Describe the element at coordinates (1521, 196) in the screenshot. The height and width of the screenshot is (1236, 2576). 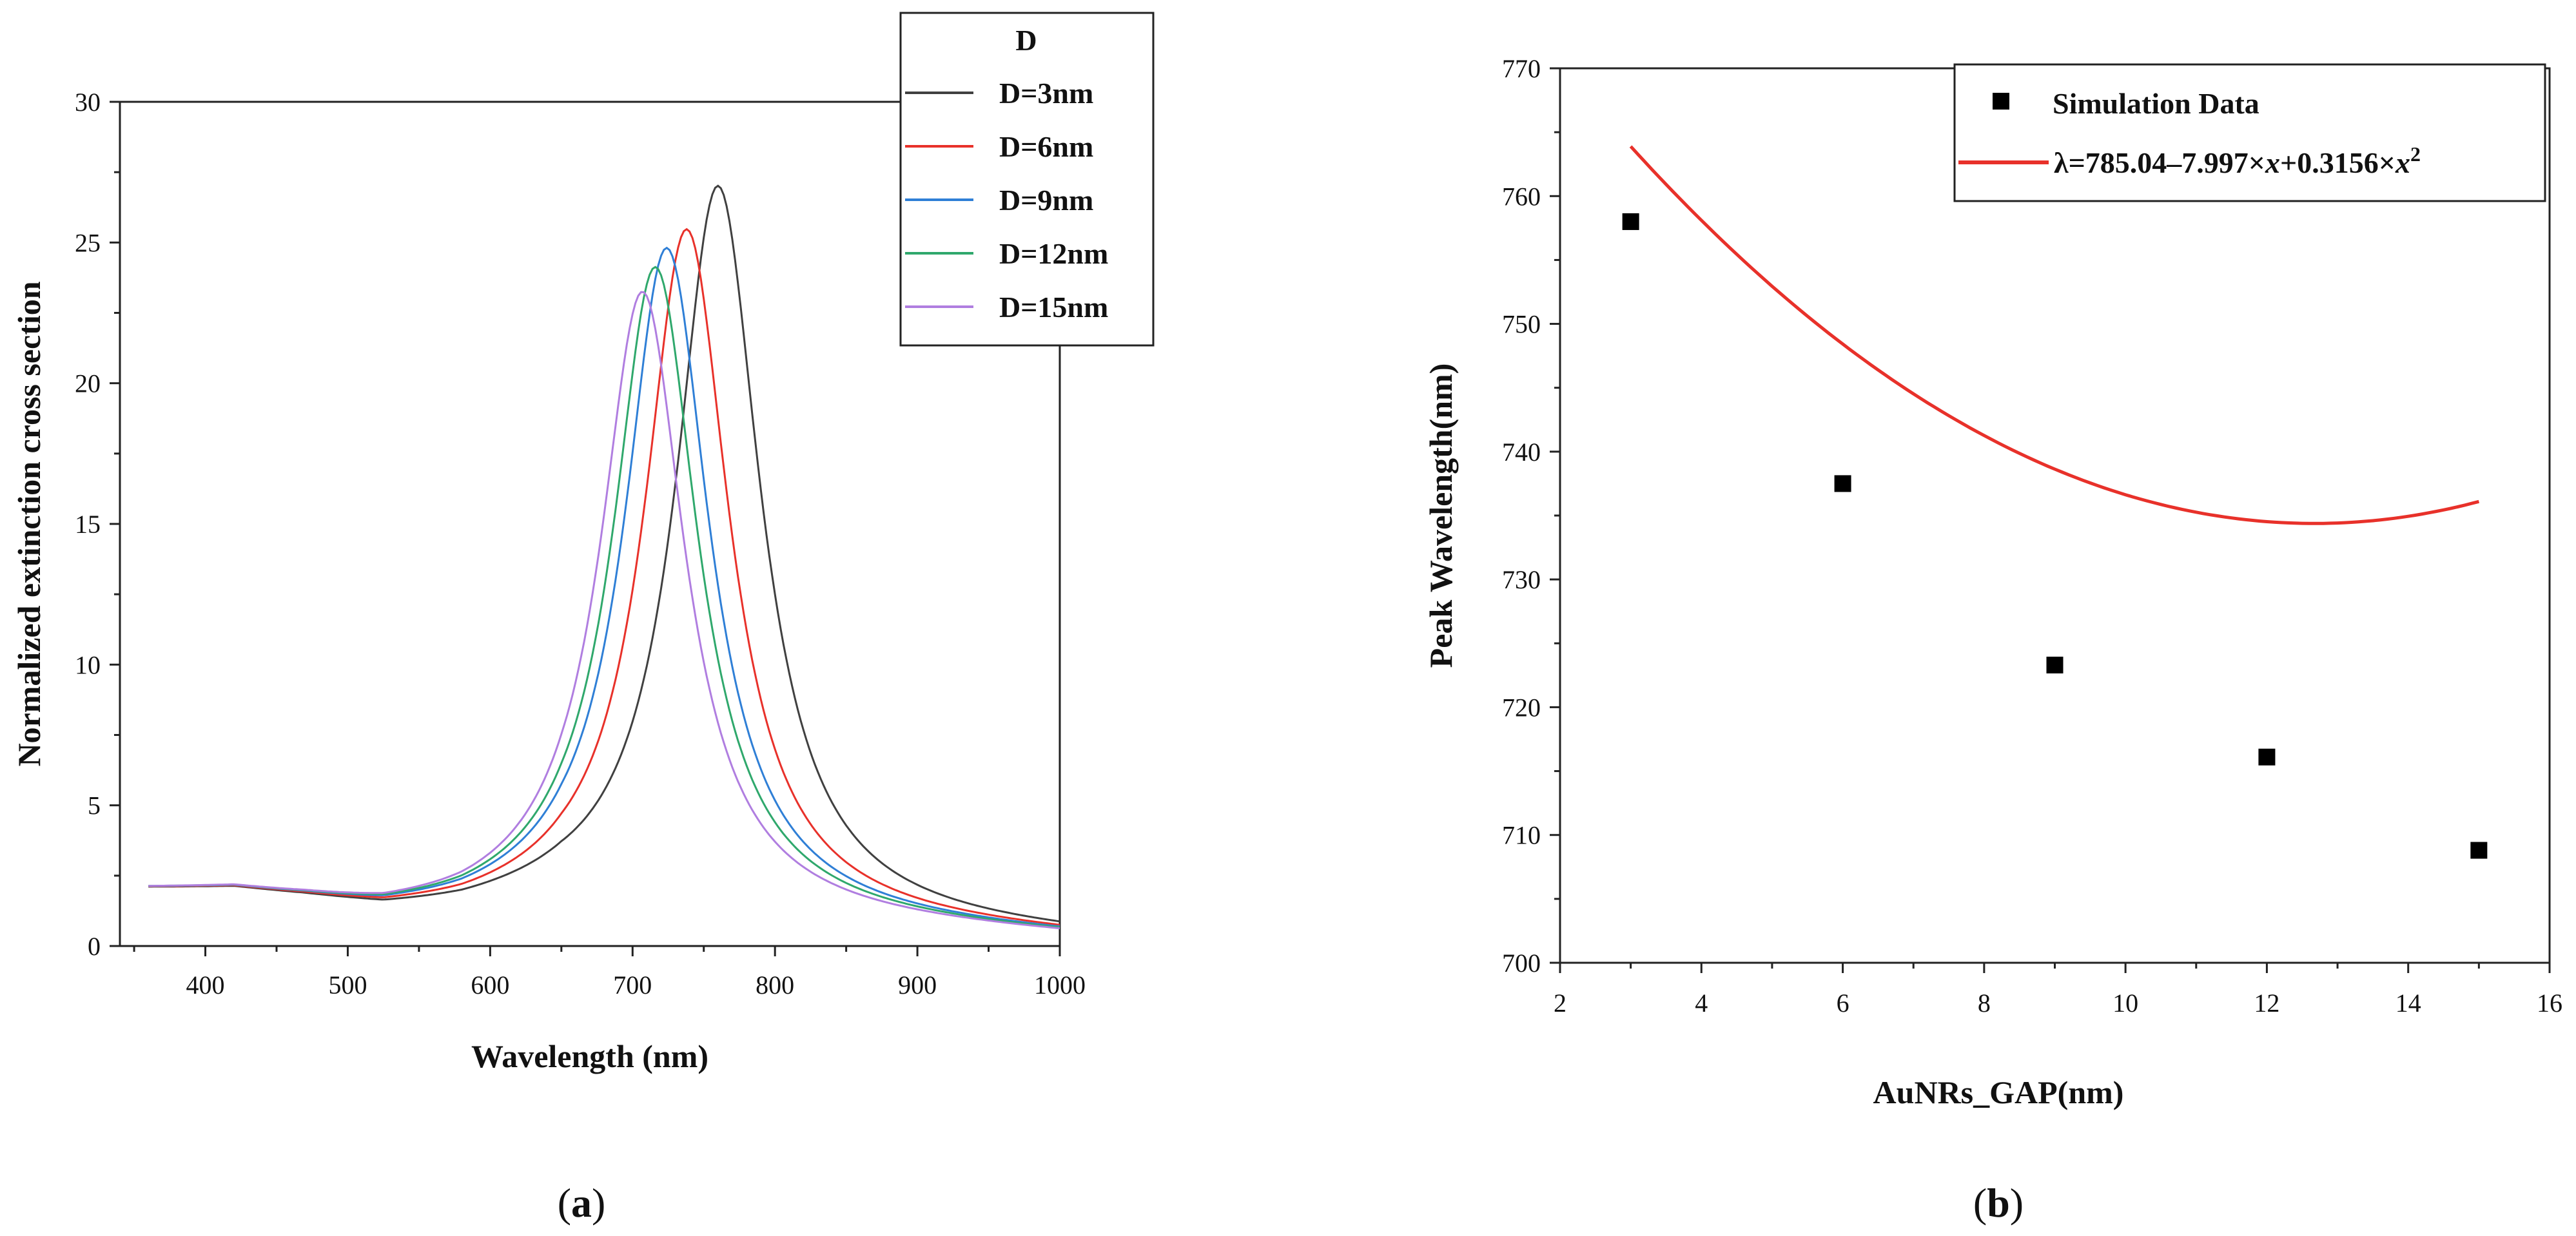
I see `panel-b-y-tick-label: 760` at that location.